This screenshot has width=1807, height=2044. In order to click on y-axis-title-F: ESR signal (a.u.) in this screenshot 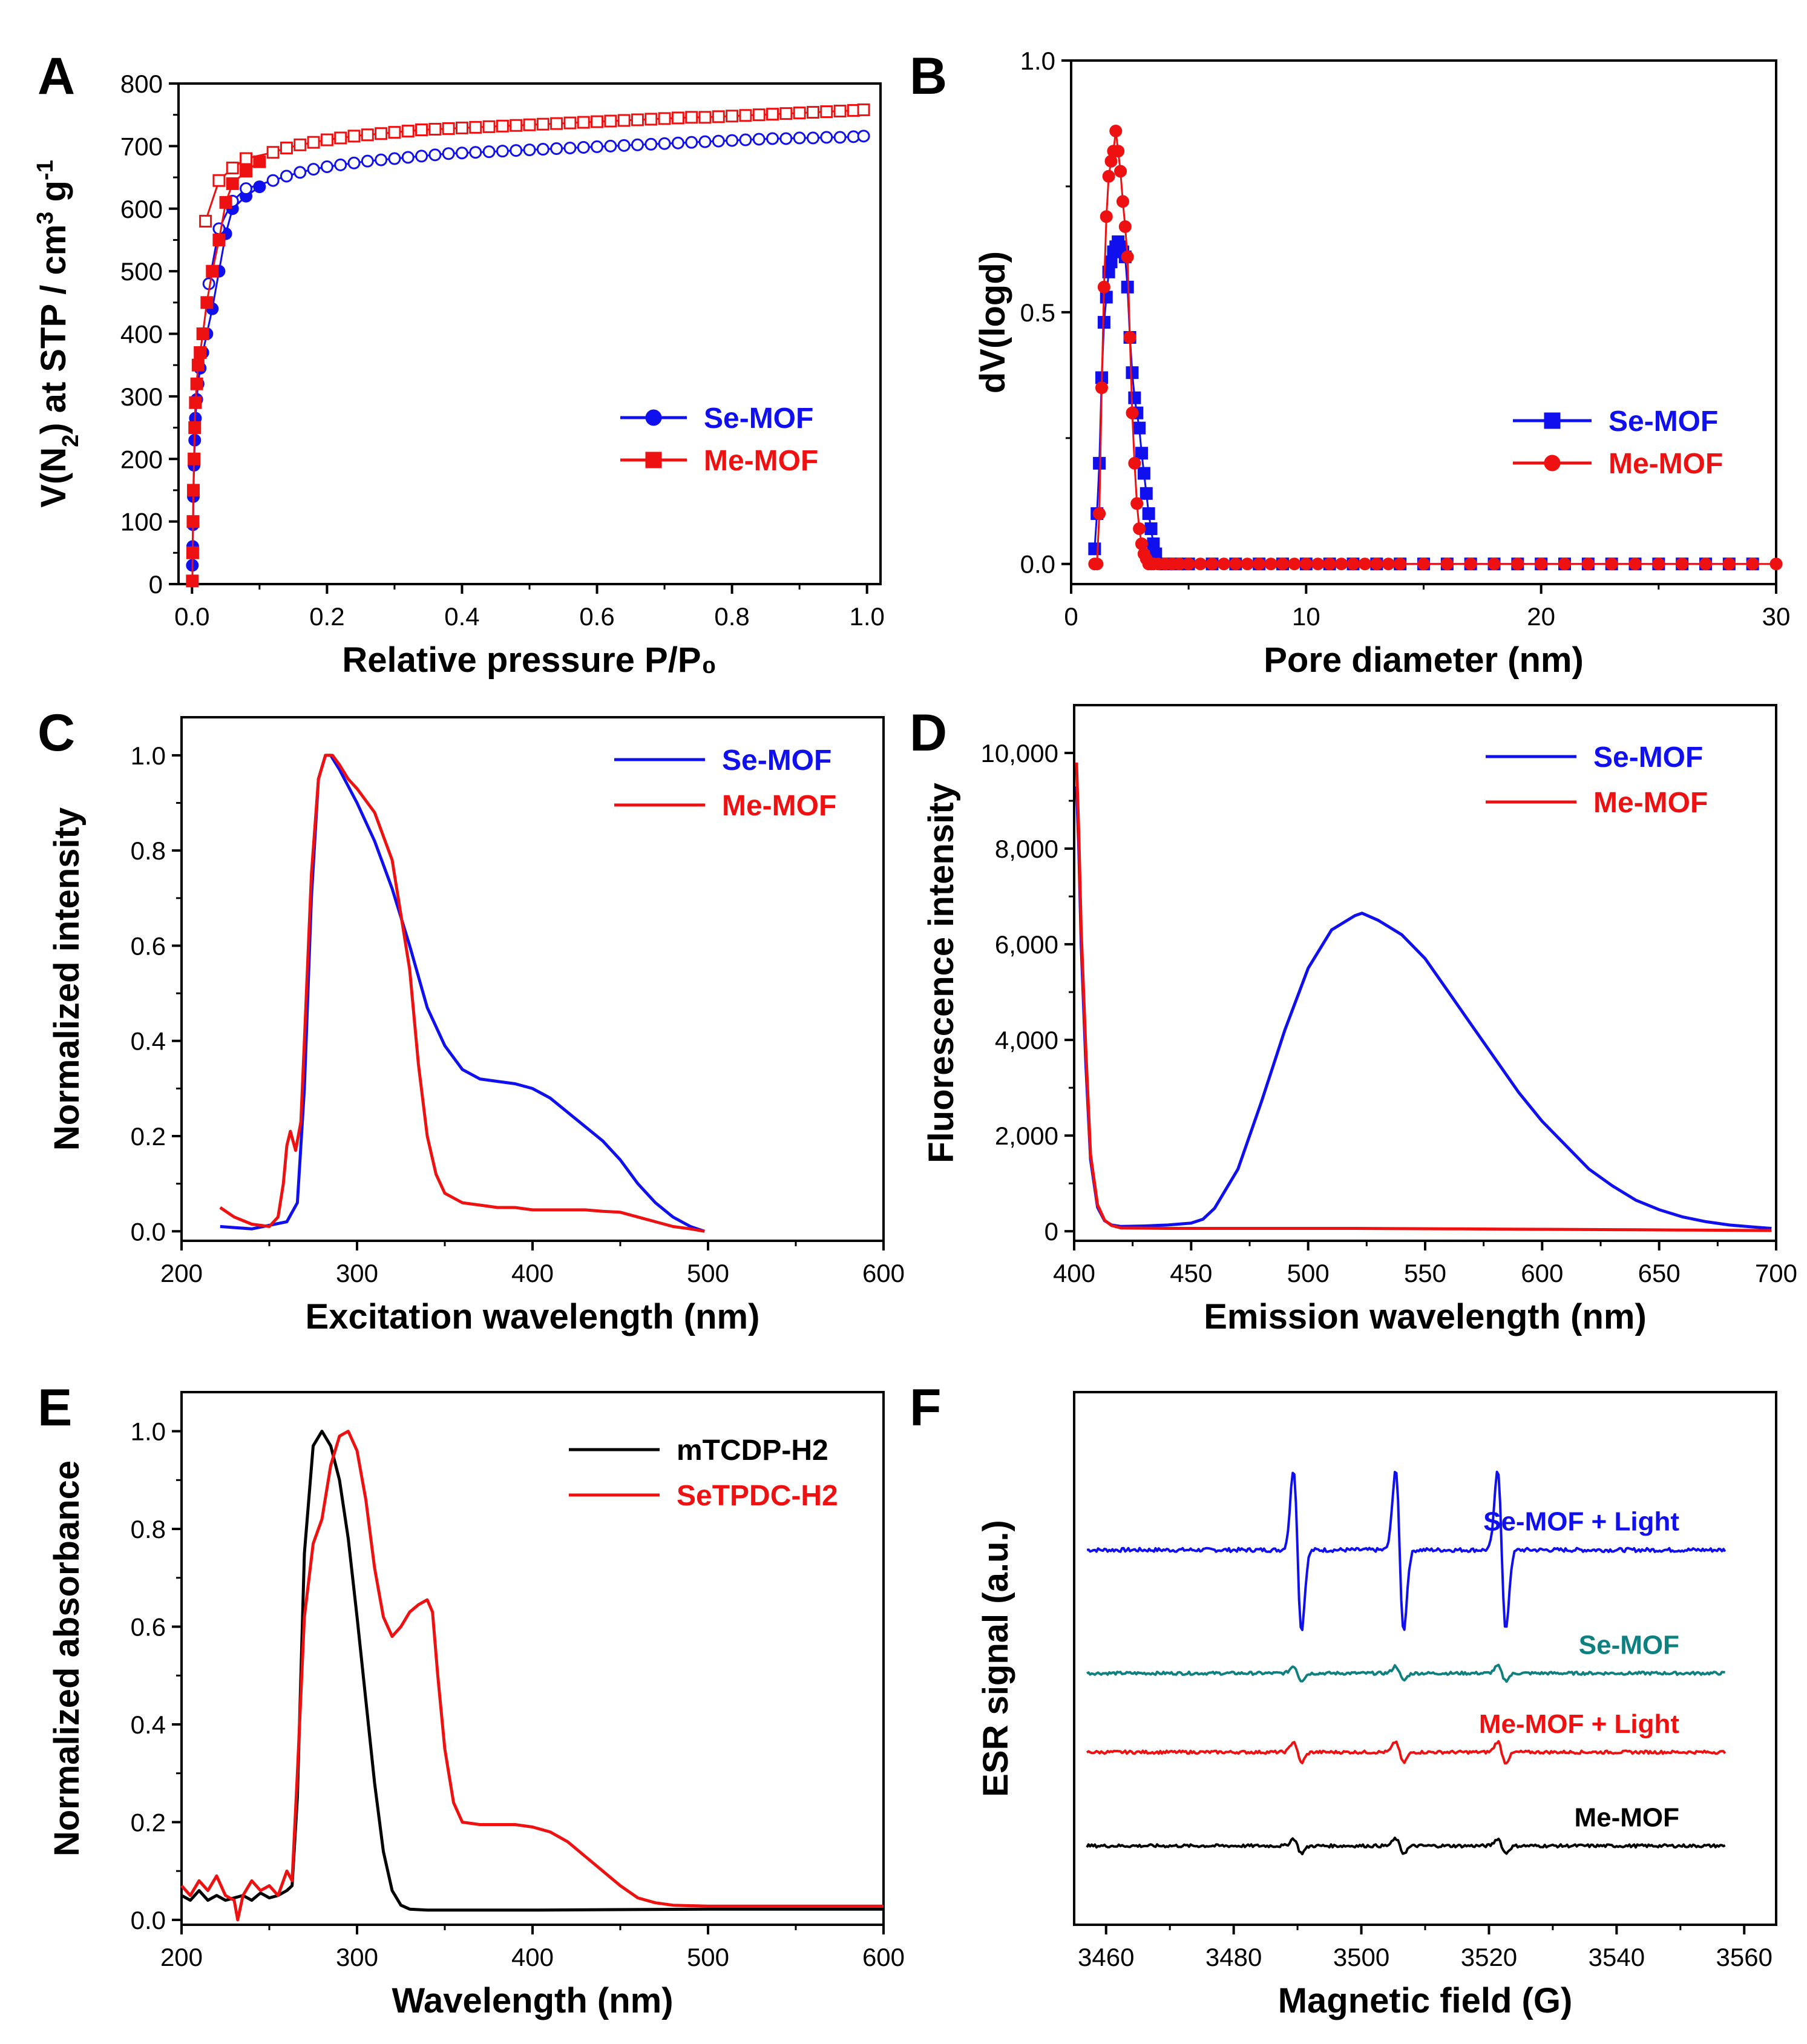, I will do `click(995, 1658)`.